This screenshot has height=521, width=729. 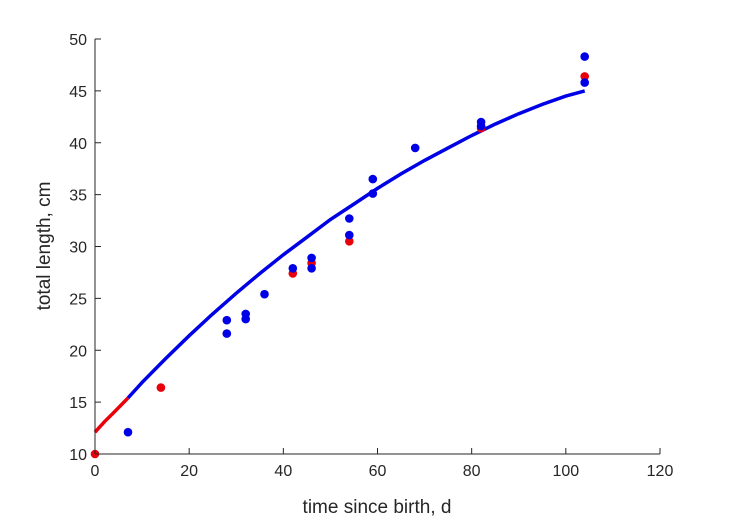 What do you see at coordinates (78, 403) in the screenshot?
I see `y-tick-label: 15` at bounding box center [78, 403].